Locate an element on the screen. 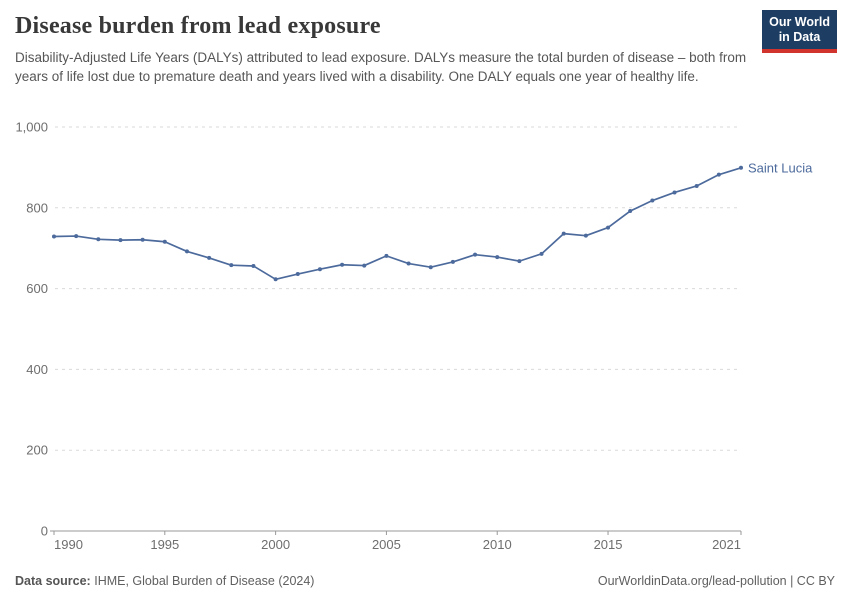  data-source-value: IHME, Global Burden of Disease (2024) is located at coordinates (204, 581).